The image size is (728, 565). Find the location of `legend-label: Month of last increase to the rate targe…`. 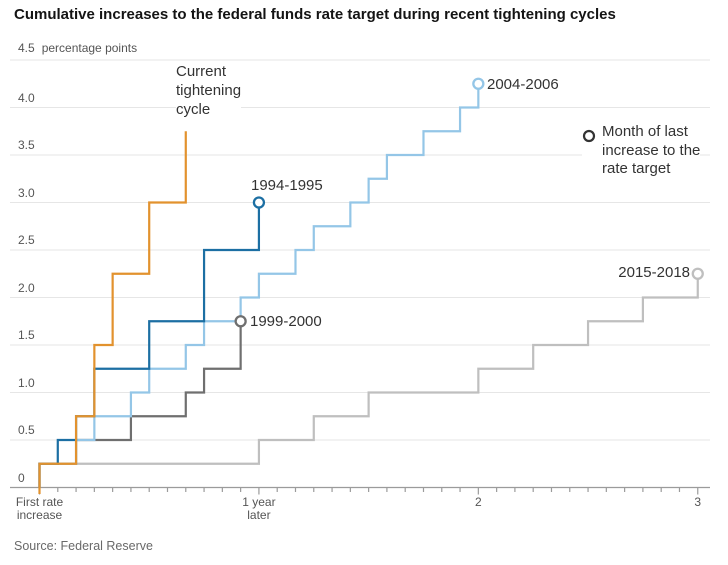

legend-label: Month of last increase to the rate targe… is located at coordinates (651, 150).